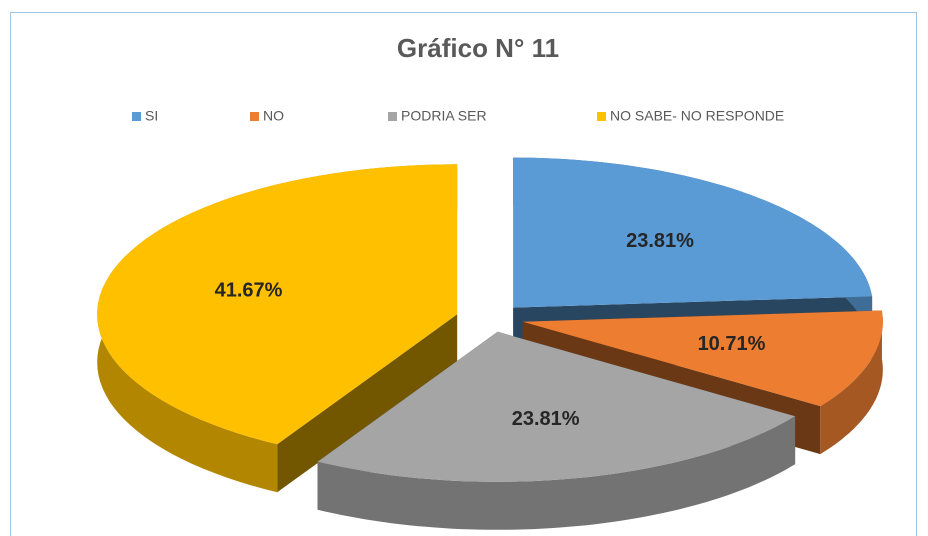 The height and width of the screenshot is (536, 928). What do you see at coordinates (732, 344) in the screenshot?
I see `data-label: 10.71%` at bounding box center [732, 344].